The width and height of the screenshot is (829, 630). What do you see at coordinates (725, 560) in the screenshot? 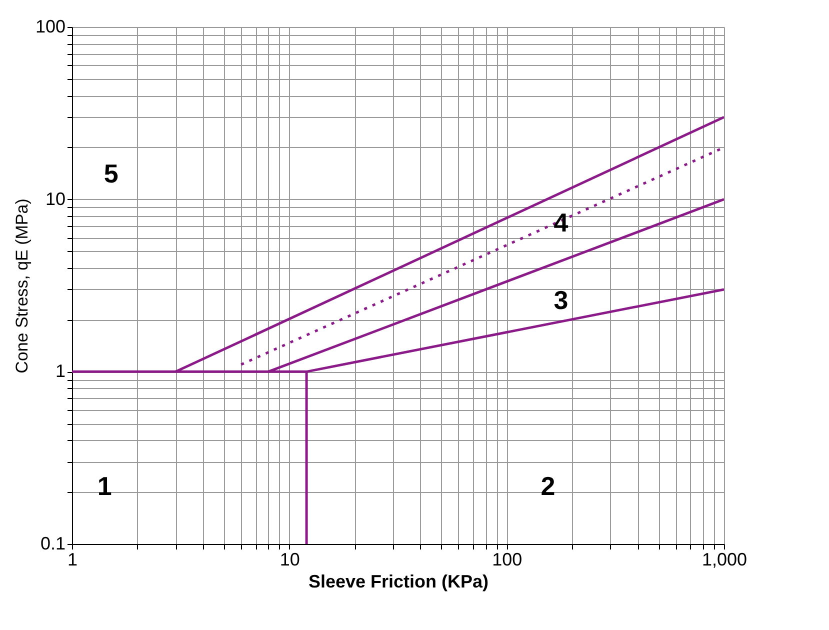
I see `x-tick-label: 1,000` at bounding box center [725, 560].